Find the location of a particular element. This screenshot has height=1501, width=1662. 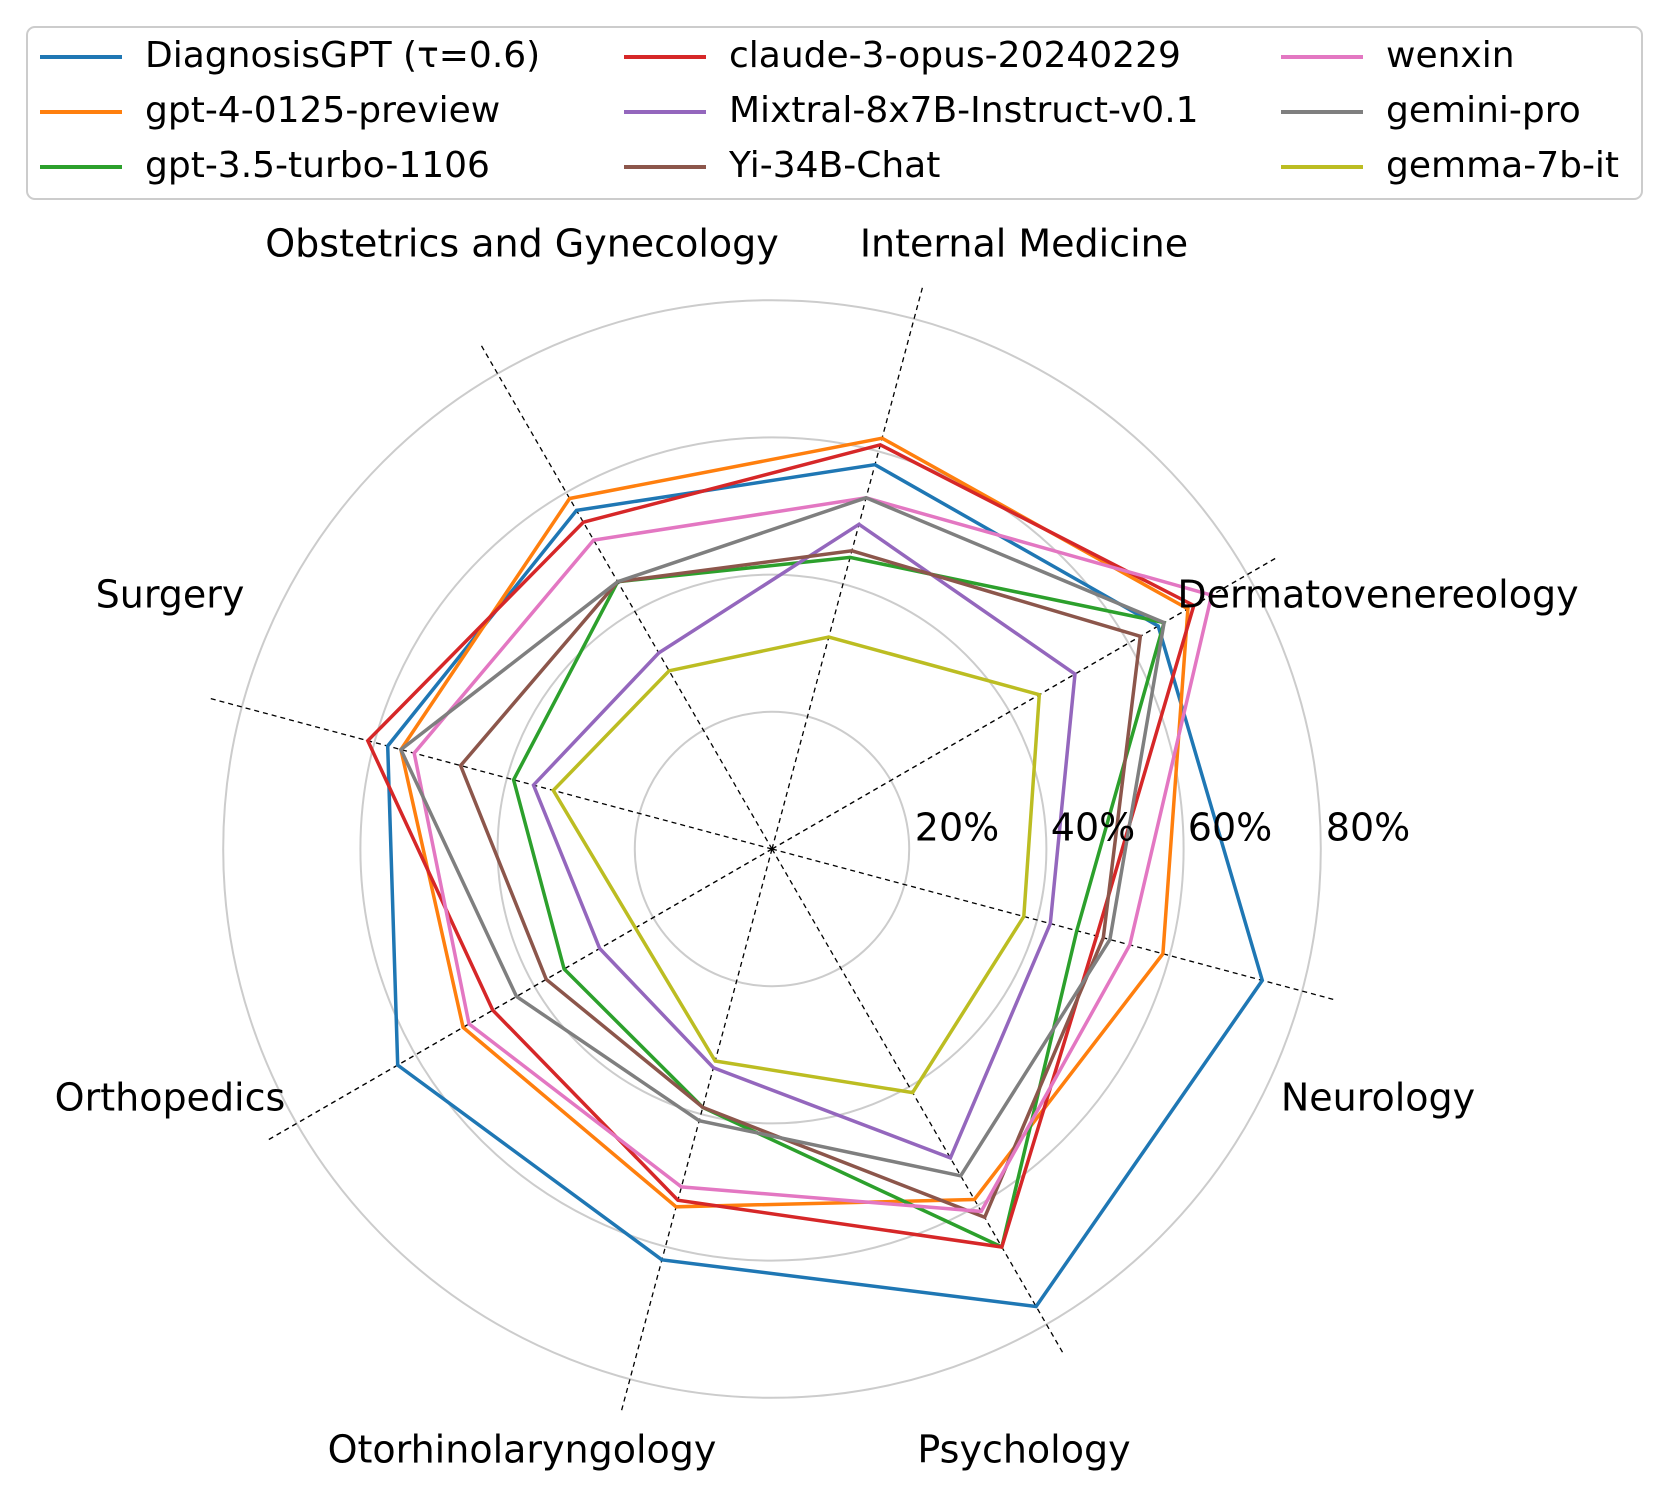

legend-label-4: claude-3-opus-20240229 is located at coordinates (955, 55).